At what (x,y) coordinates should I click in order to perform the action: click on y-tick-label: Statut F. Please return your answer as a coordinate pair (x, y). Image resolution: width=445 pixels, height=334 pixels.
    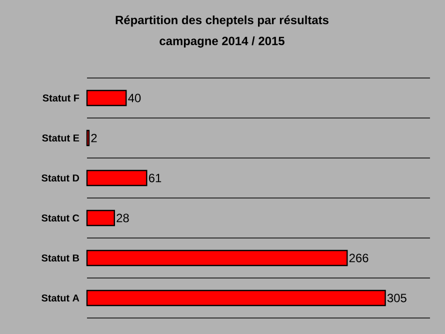
    Looking at the image, I should click on (61, 98).